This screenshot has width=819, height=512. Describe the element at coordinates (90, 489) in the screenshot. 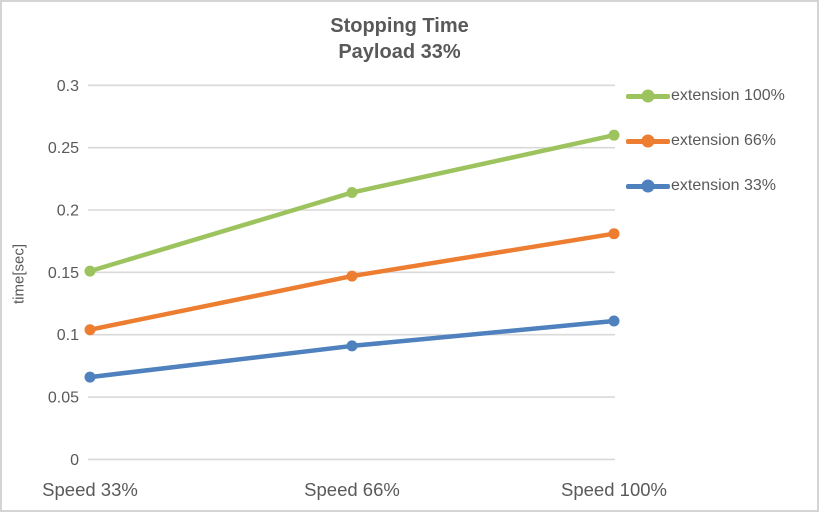

I see `x-axis-label: Speed 33%` at that location.